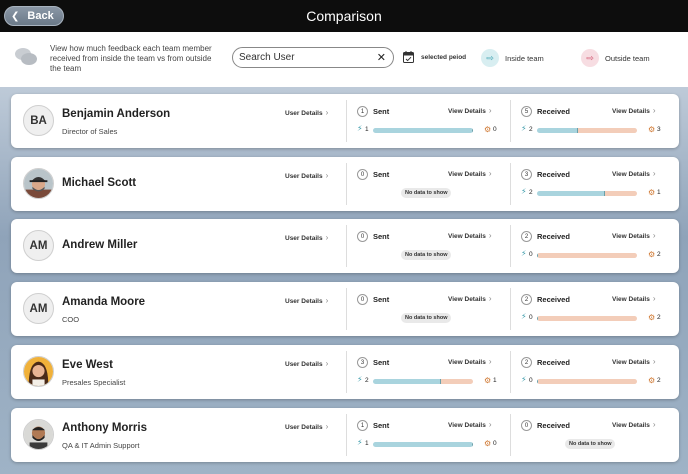 This screenshot has width=688, height=474. Describe the element at coordinates (104, 428) in the screenshot. I see `person-name: Anthony Morris` at that location.